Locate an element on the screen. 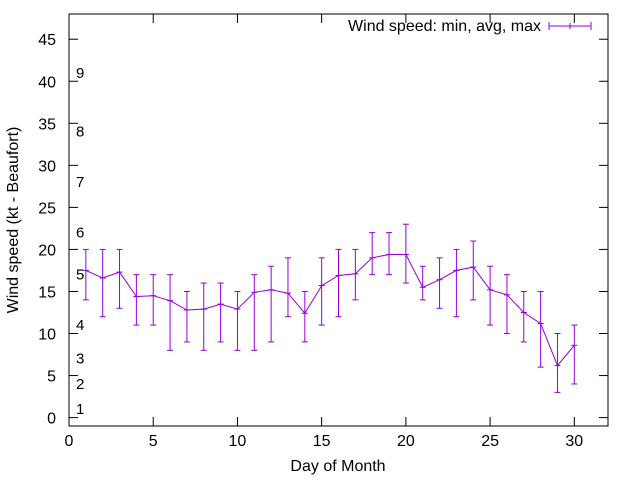 The width and height of the screenshot is (640, 480). beaufort-label: 2 is located at coordinates (80, 384).